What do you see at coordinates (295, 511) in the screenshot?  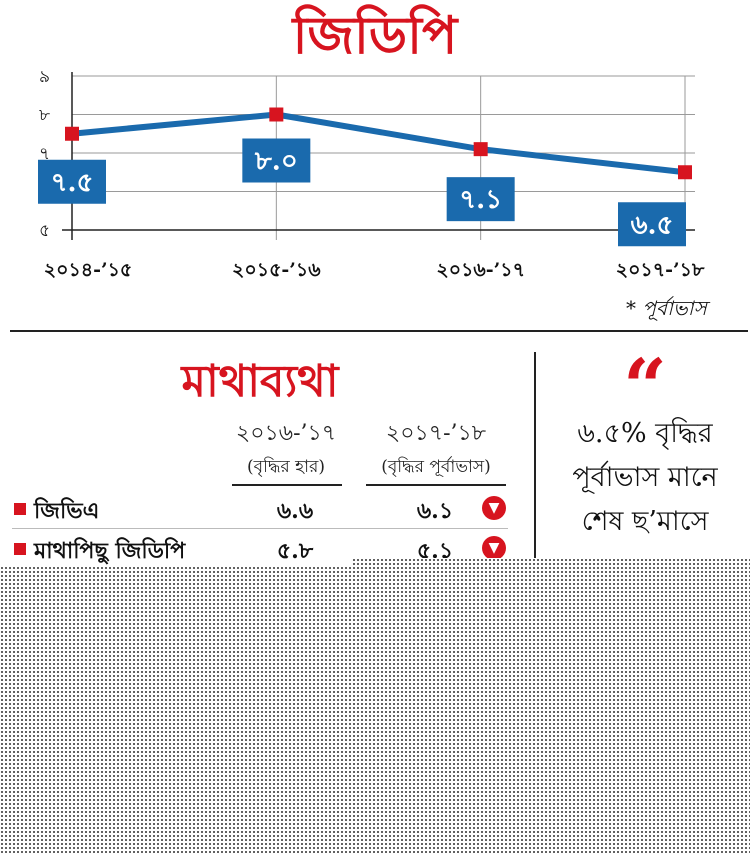 I see `row-value-2016-17: ৬.৬` at bounding box center [295, 511].